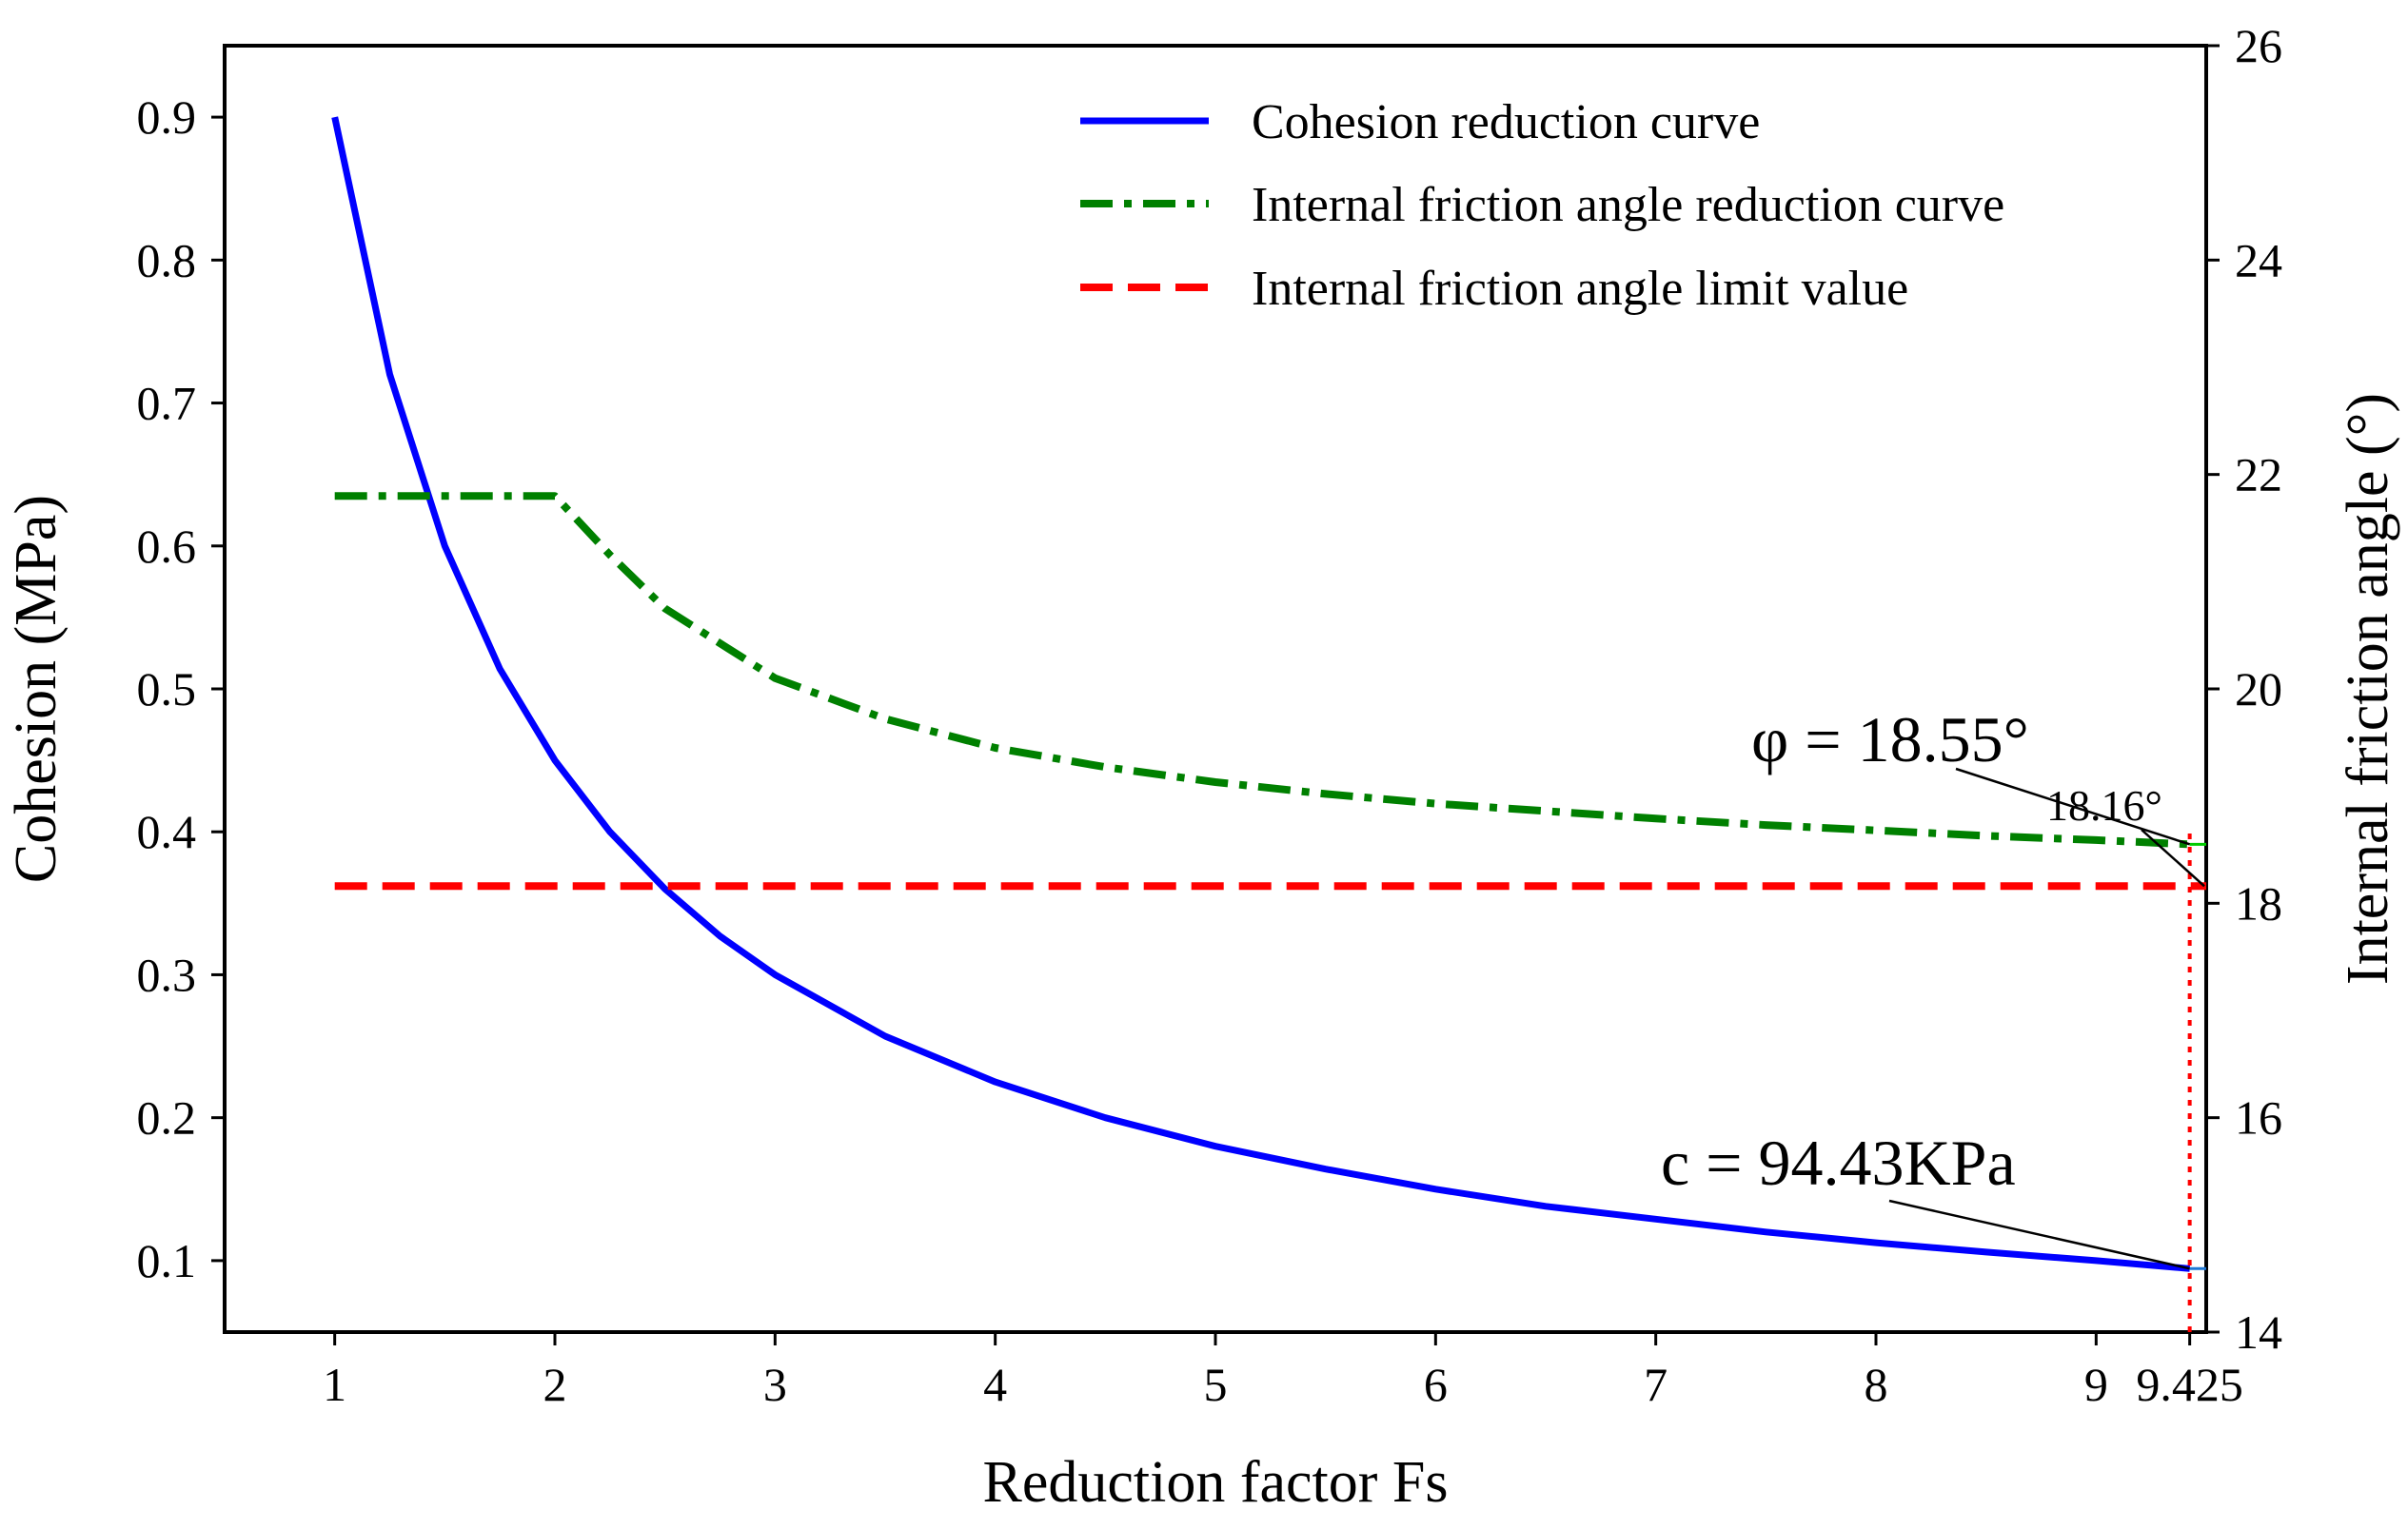 The width and height of the screenshot is (2408, 1530). Describe the element at coordinates (2104, 806) in the screenshot. I see `limit-annotation: 18.16°` at that location.